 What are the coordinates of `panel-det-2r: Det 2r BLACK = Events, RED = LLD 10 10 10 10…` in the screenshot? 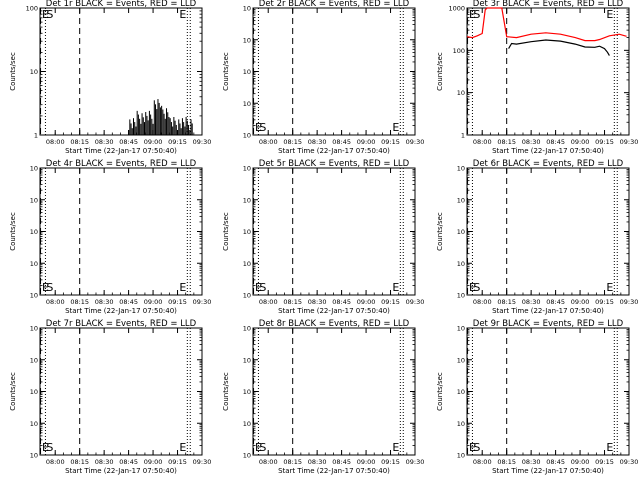 It's located at (323, 77).